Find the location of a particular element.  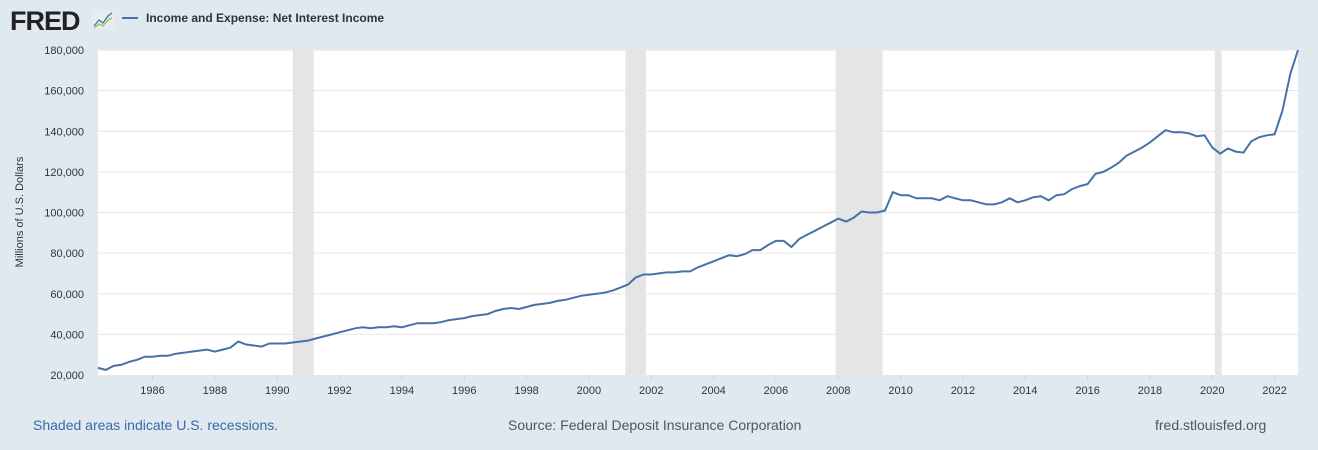

y-axis-title: Millions of U.S. Dollars is located at coordinates (20, 211).